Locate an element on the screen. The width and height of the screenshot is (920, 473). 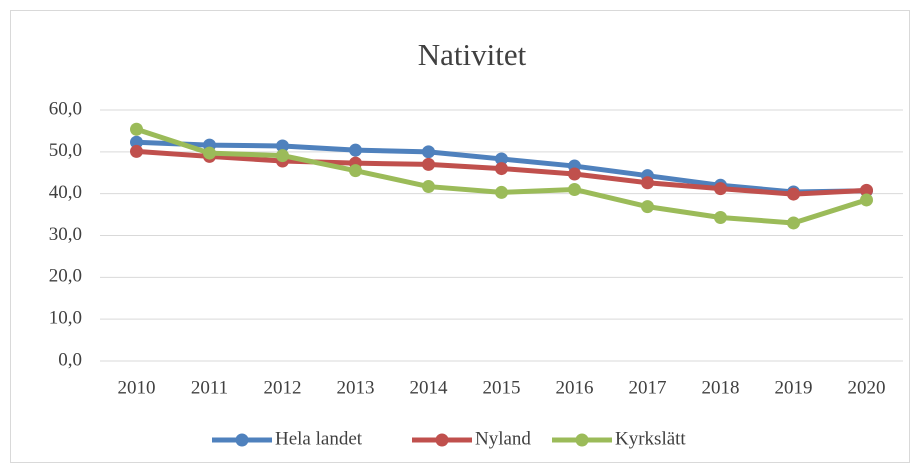
x-tick-label: 2018 is located at coordinates (721, 387).